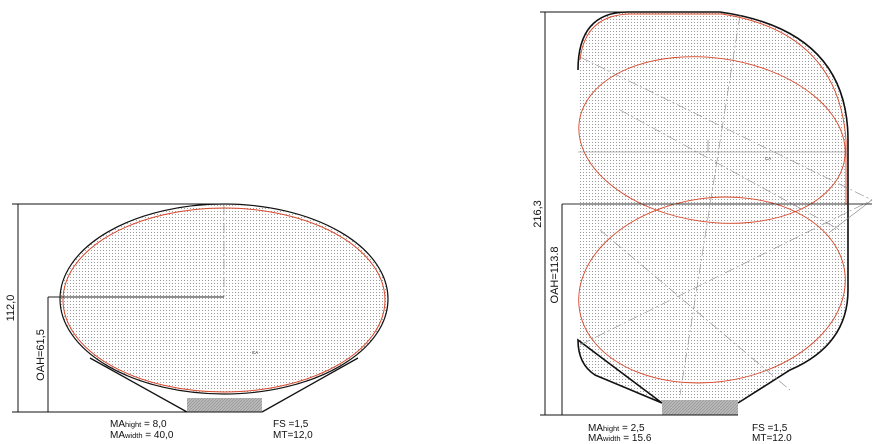 The width and height of the screenshot is (873, 444). What do you see at coordinates (255, 352) in the screenshot?
I see `left-ca-label: CA` at bounding box center [255, 352].